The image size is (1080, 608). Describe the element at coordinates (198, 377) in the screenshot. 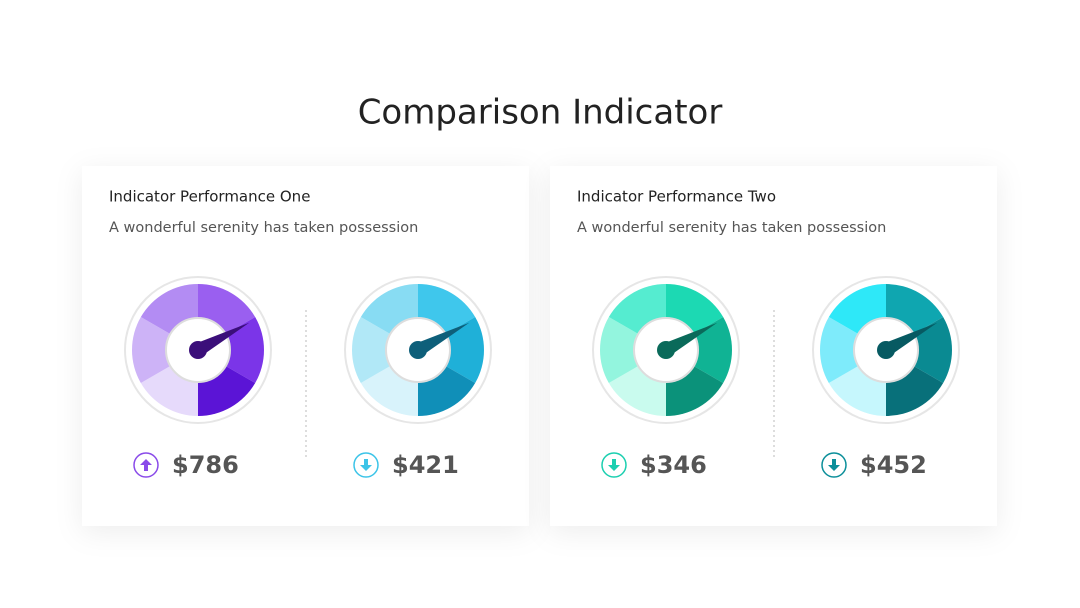

I see `gauge: $786` at that location.